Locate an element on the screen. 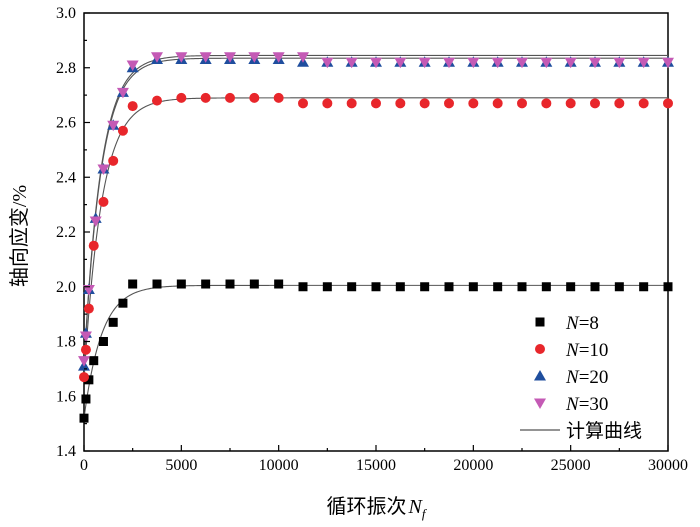  legend-label-value: =20 is located at coordinates (594, 377).